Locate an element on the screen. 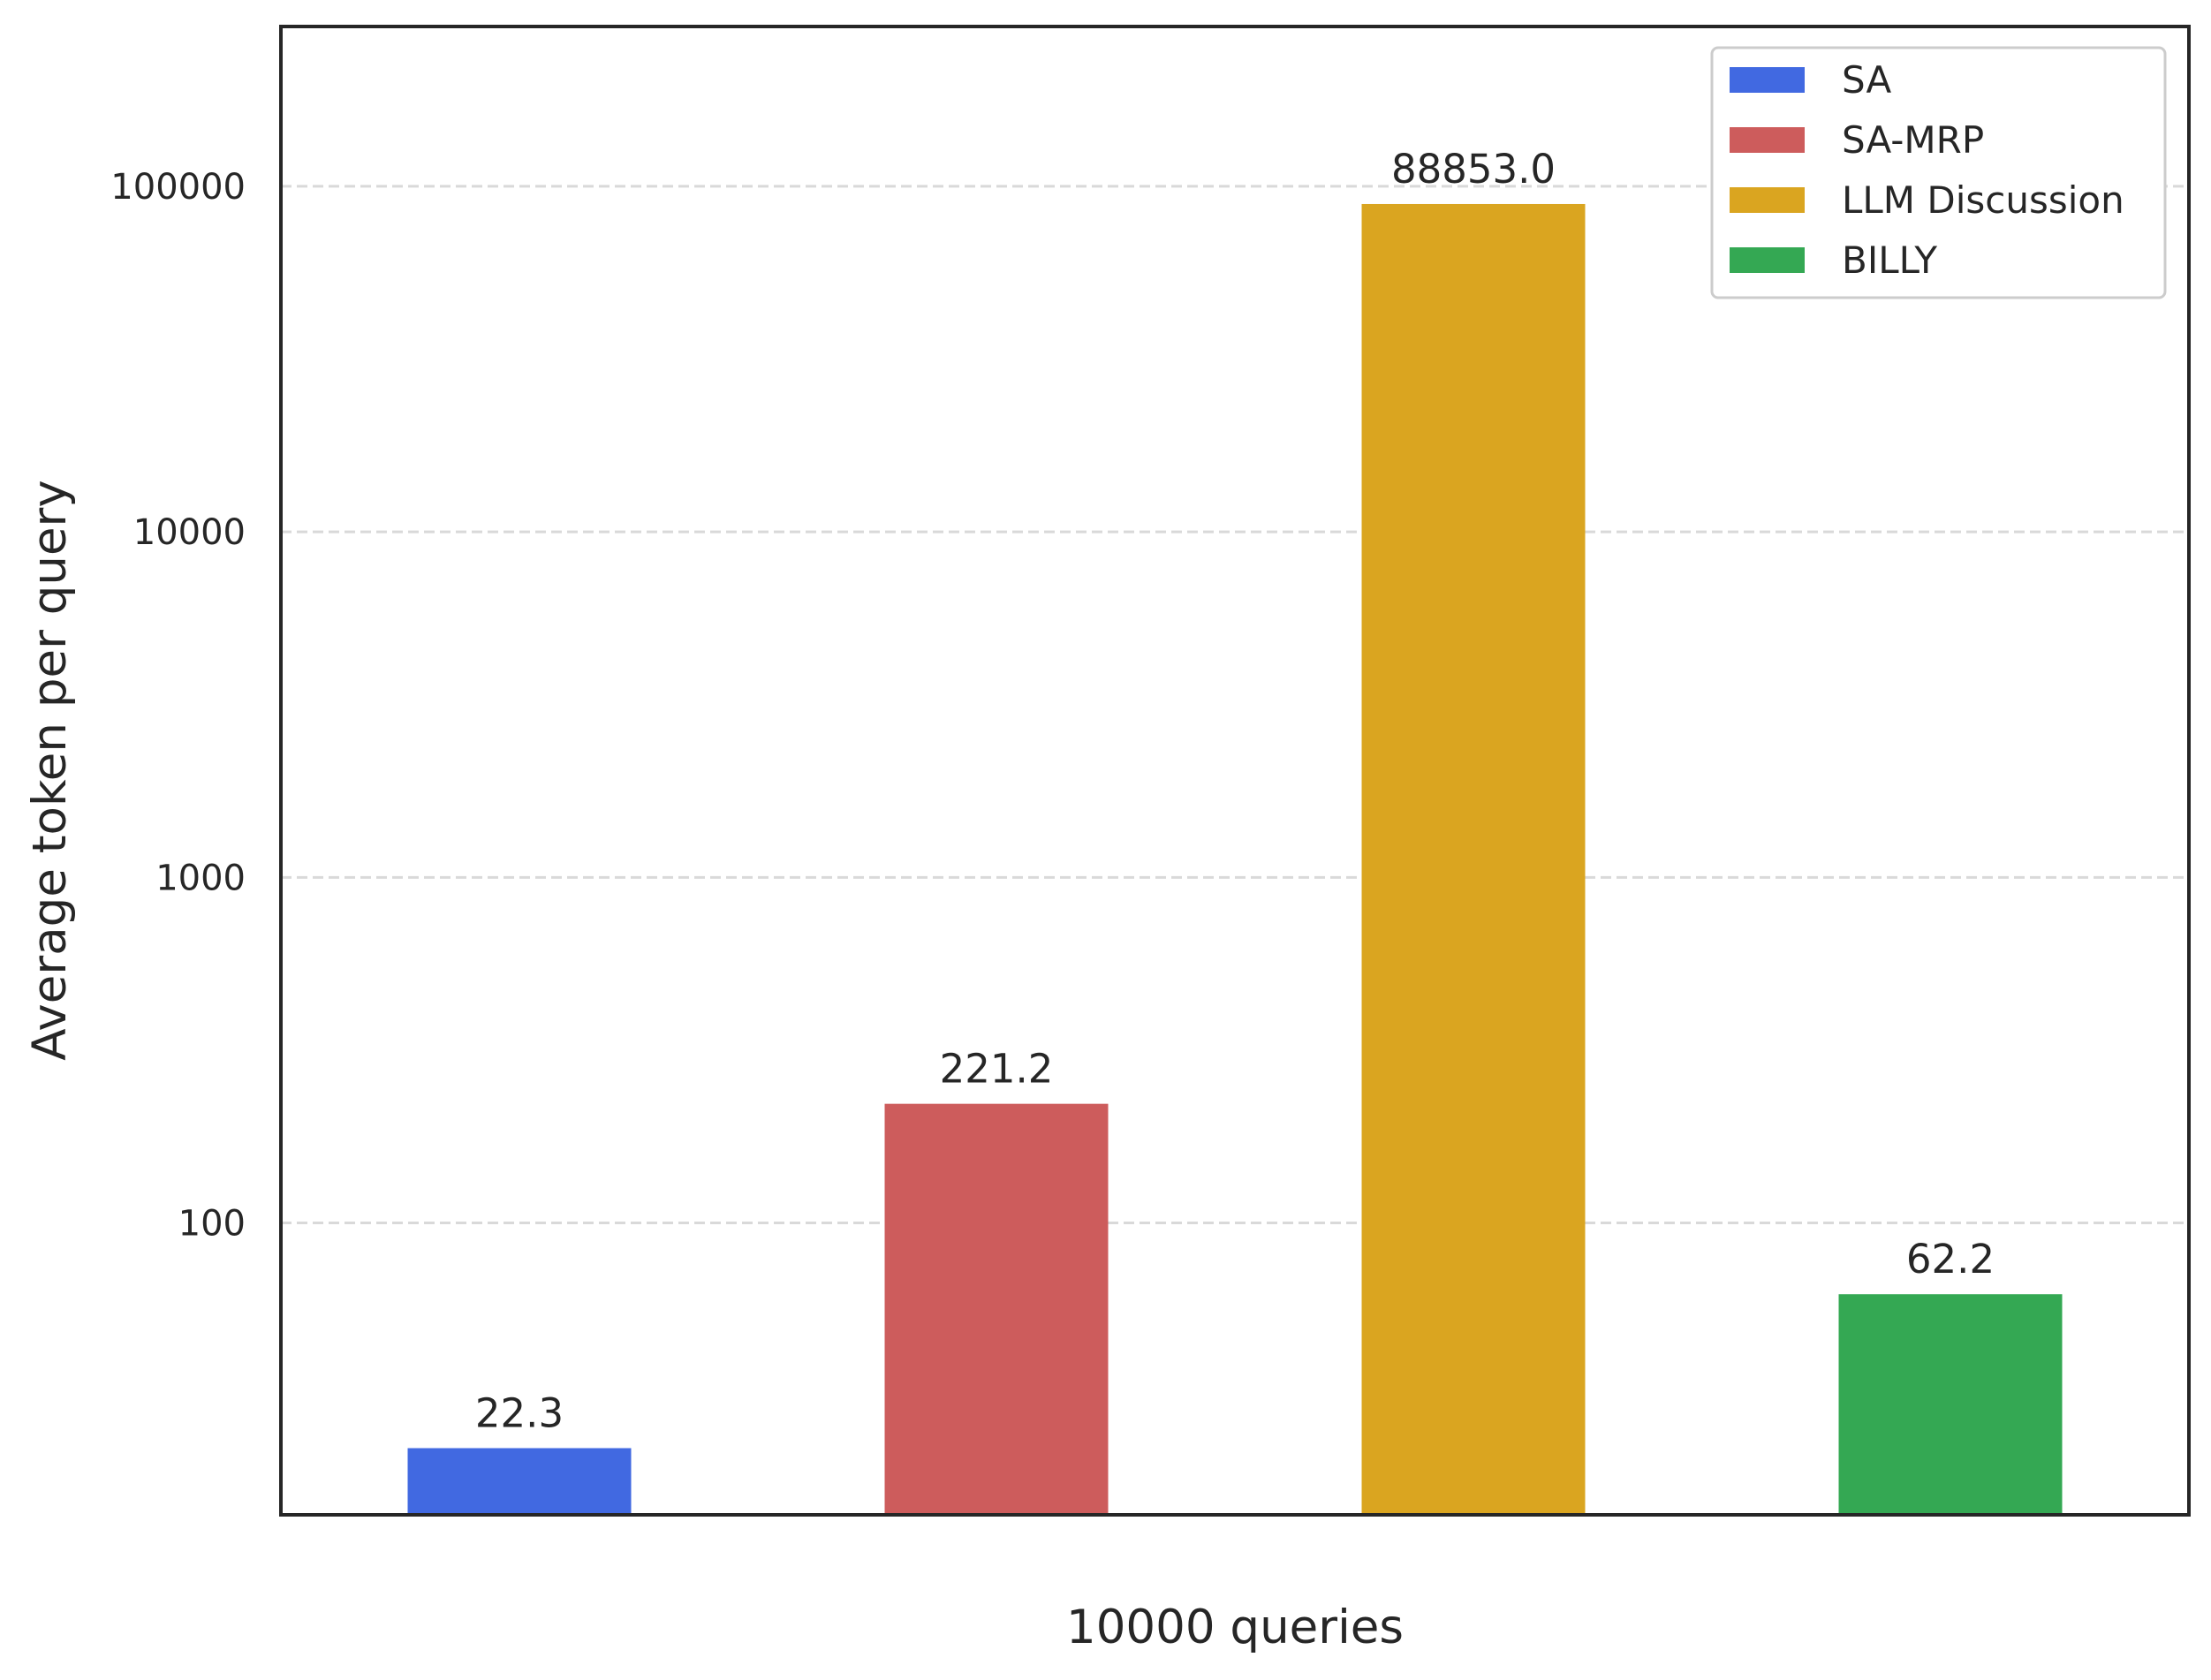 Image resolution: width=2211 pixels, height=1680 pixels. legend-label: LLM Discussion is located at coordinates (1983, 200).